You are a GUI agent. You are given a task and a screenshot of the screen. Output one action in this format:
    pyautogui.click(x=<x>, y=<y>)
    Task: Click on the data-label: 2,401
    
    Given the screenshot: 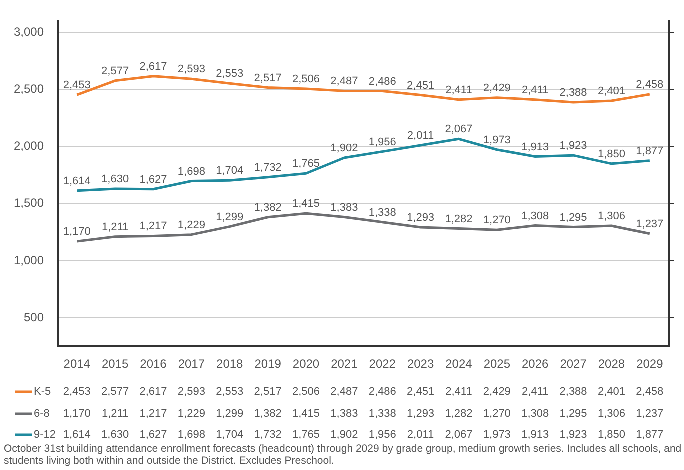 What is the action you would take?
    pyautogui.click(x=612, y=392)
    